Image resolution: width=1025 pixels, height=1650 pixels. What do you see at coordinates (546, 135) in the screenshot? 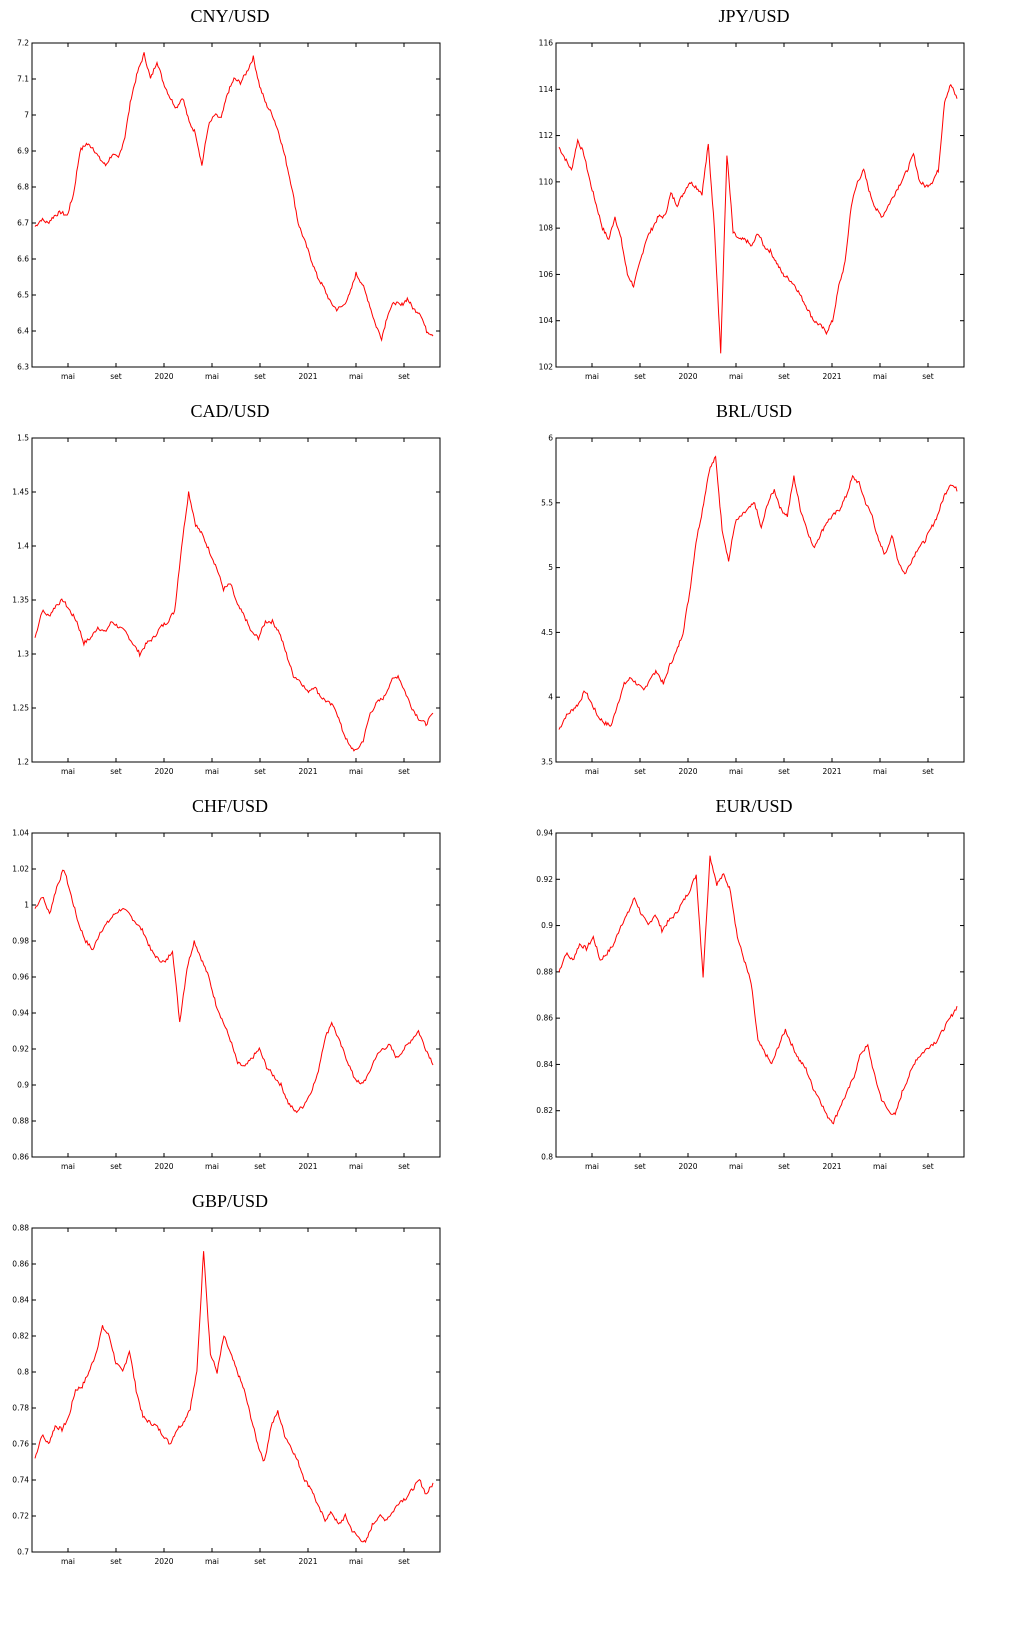
I see `y-tick-label: 112` at bounding box center [546, 135].